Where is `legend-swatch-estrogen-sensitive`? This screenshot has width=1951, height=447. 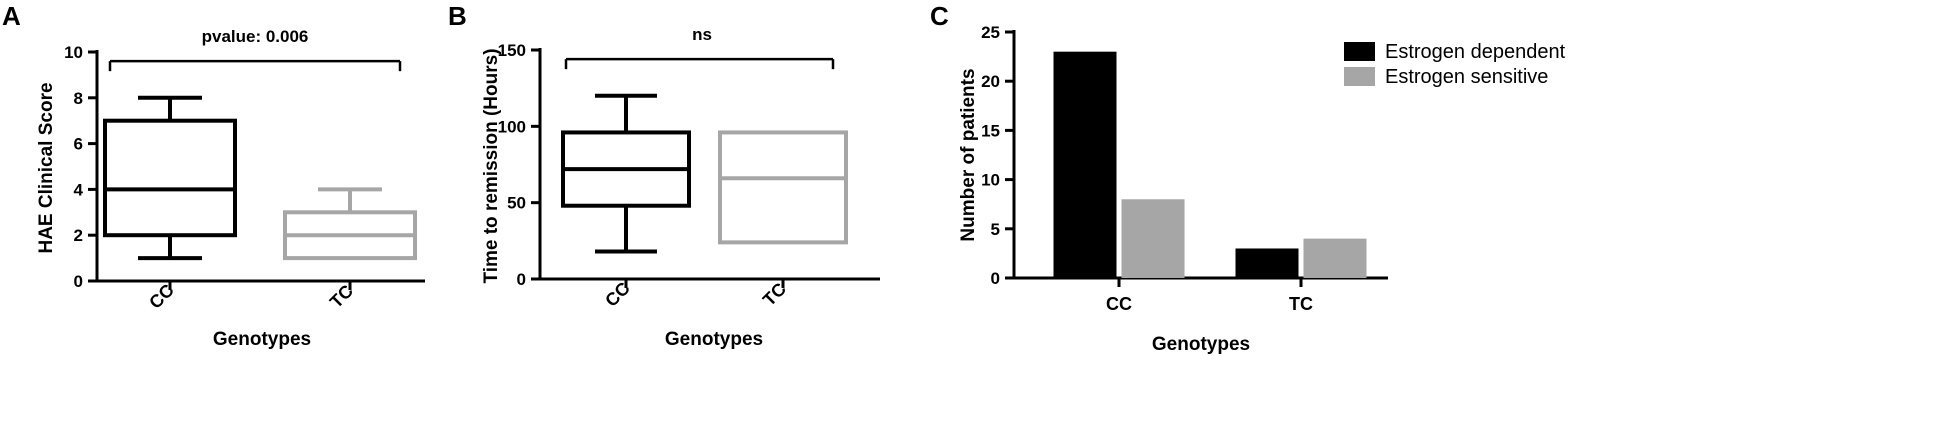 legend-swatch-estrogen-sensitive is located at coordinates (1359, 76).